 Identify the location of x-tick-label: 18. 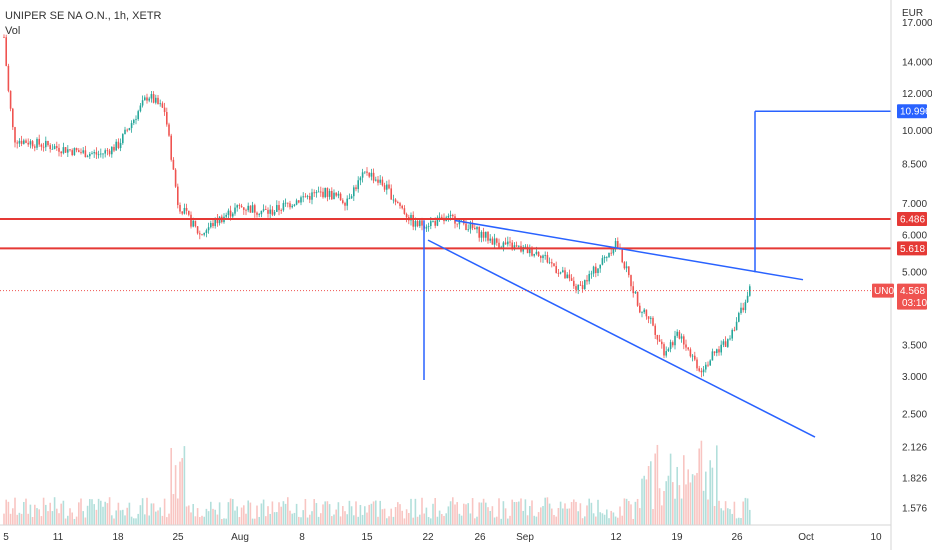
(118, 537).